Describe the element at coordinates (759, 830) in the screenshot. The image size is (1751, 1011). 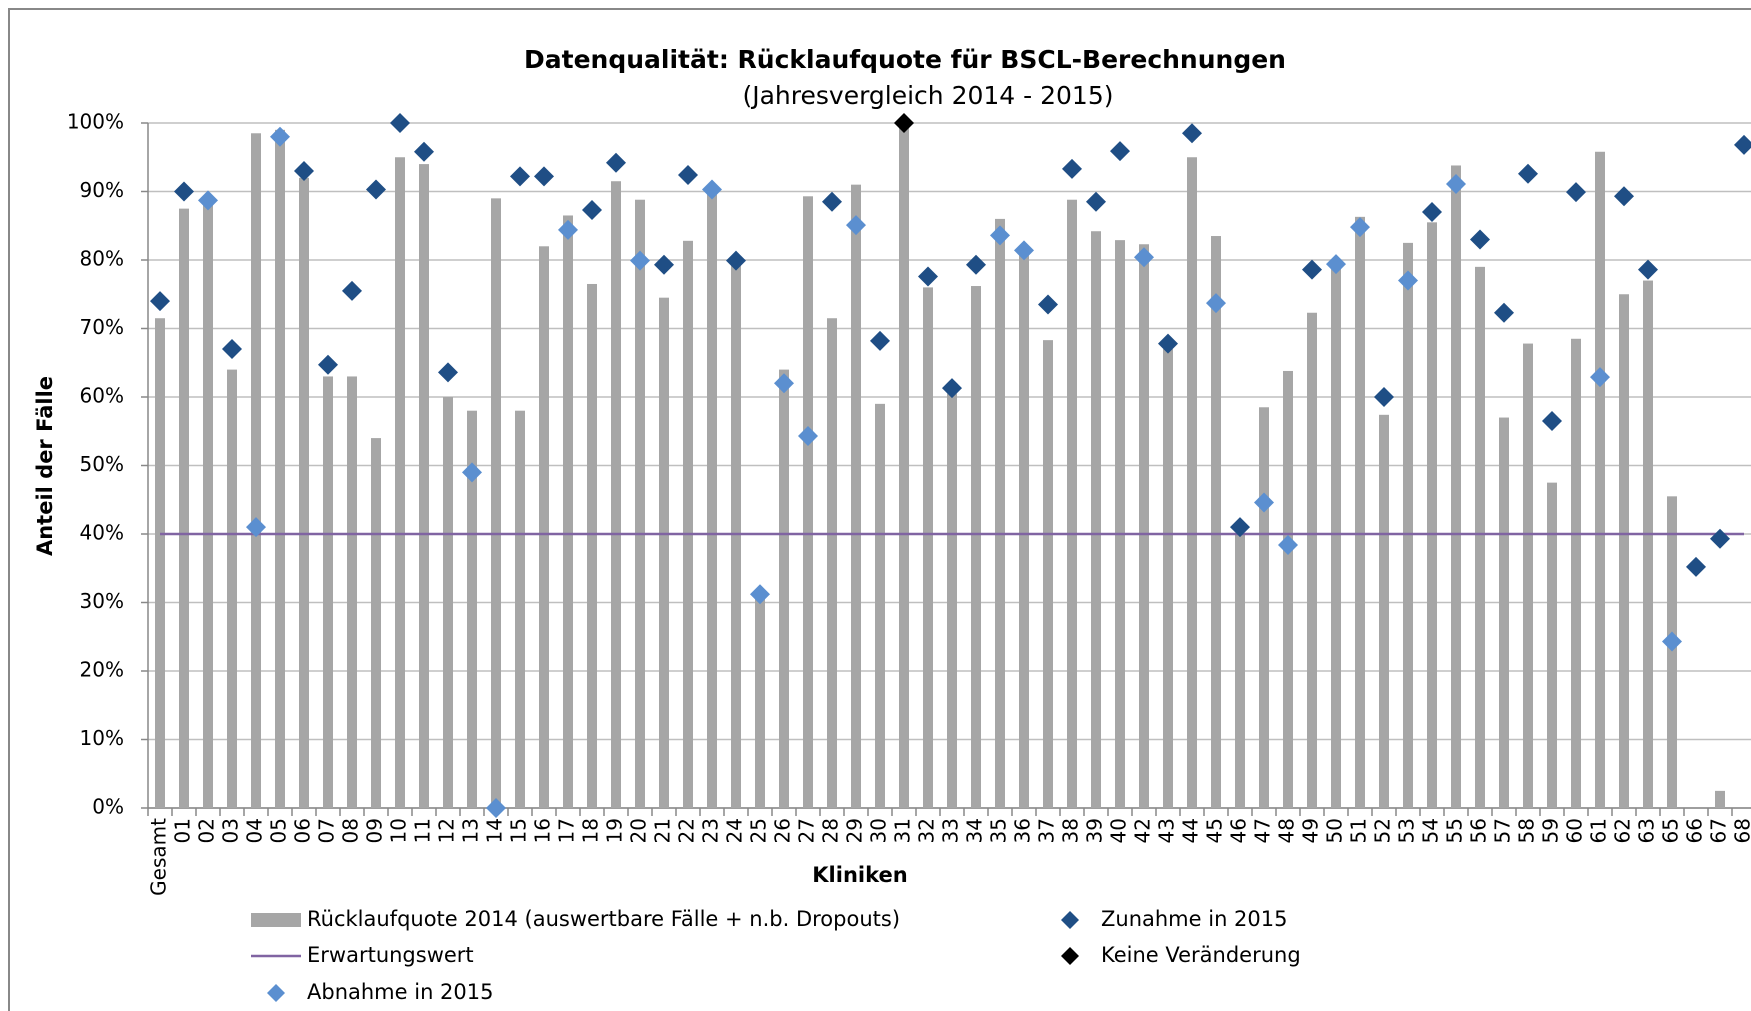
I see `x-tick-label: 25` at that location.